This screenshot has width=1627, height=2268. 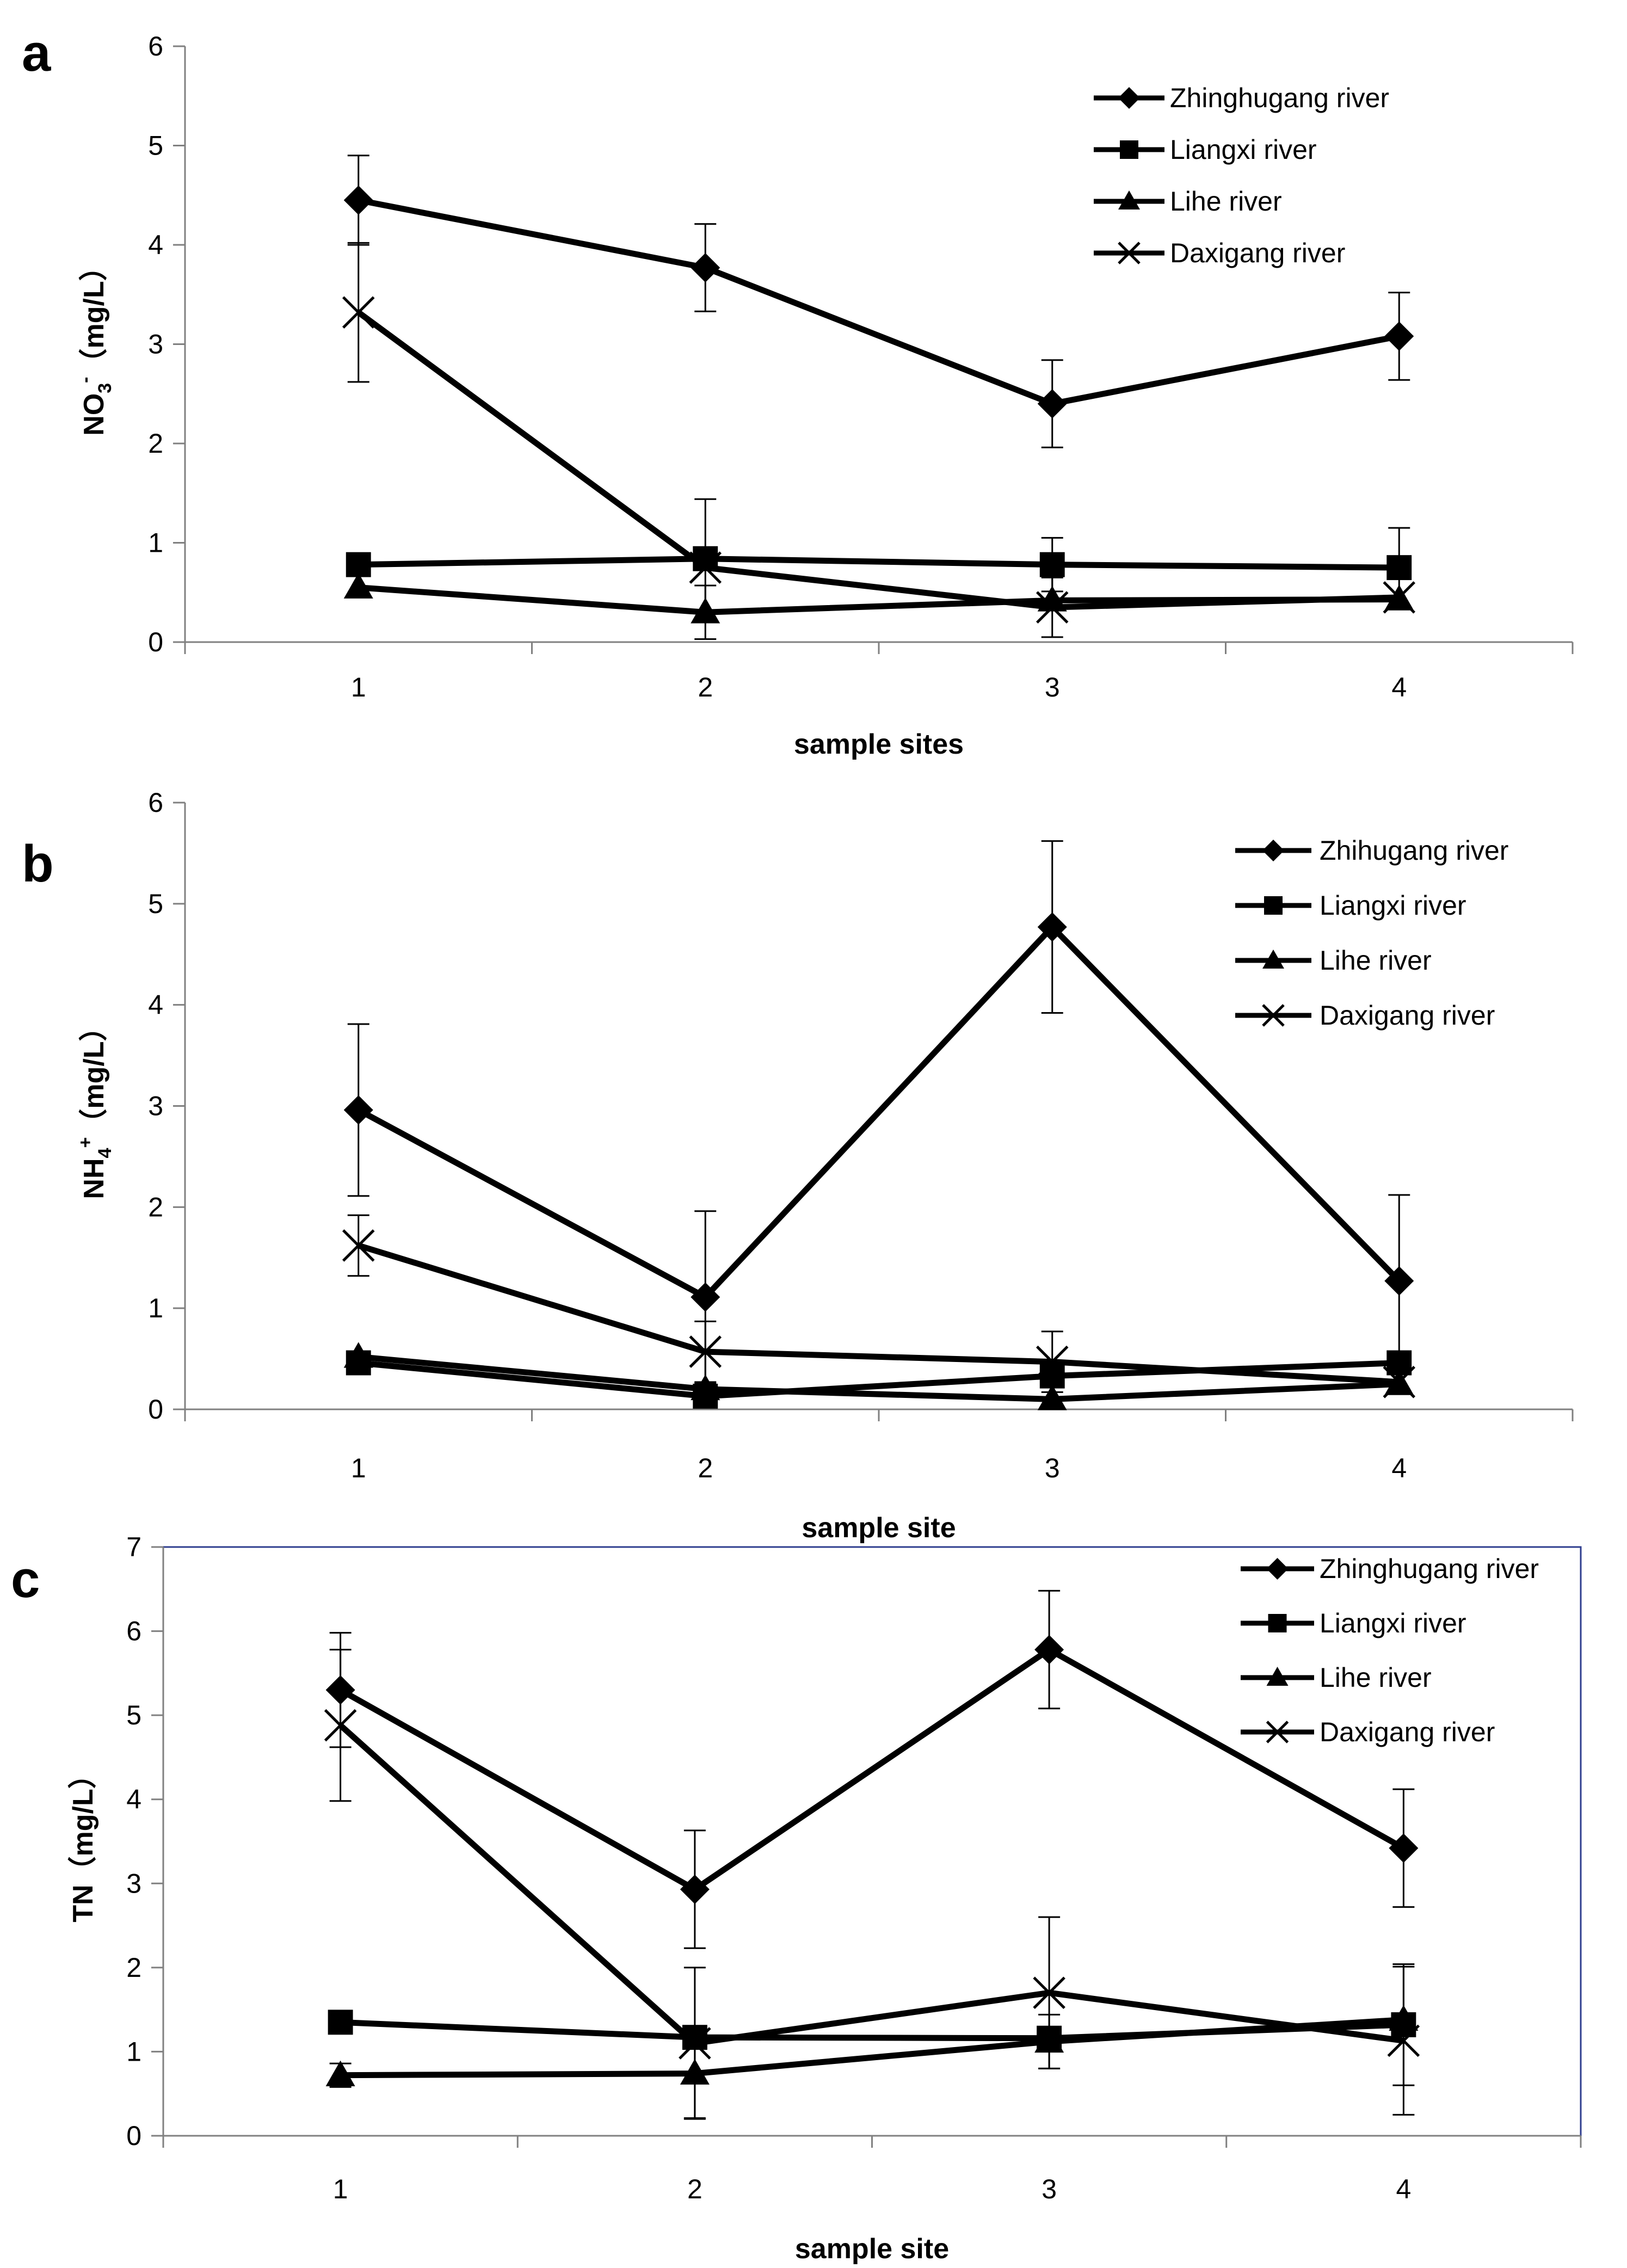 I want to click on y-axis-title-main: NH, so click(x=94, y=1178).